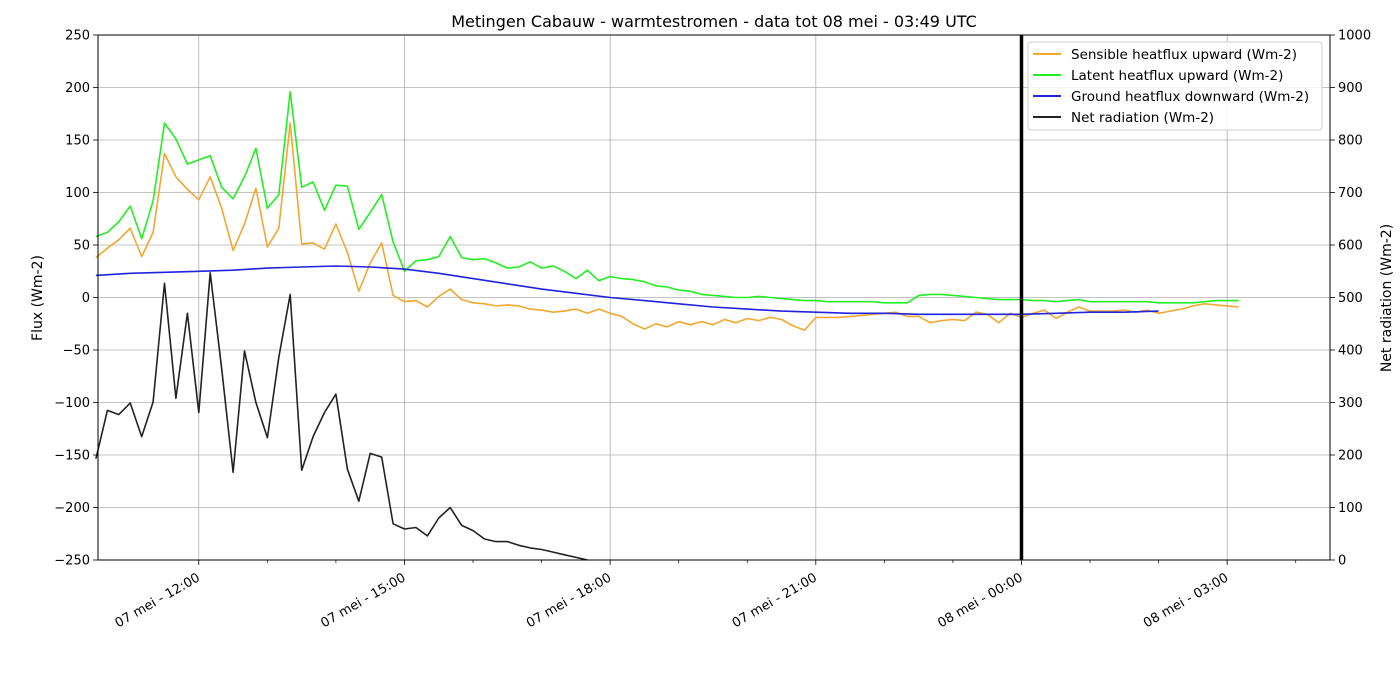 This screenshot has width=1400, height=700. What do you see at coordinates (72, 456) in the screenshot?
I see `y-tick-label: −150` at bounding box center [72, 456].